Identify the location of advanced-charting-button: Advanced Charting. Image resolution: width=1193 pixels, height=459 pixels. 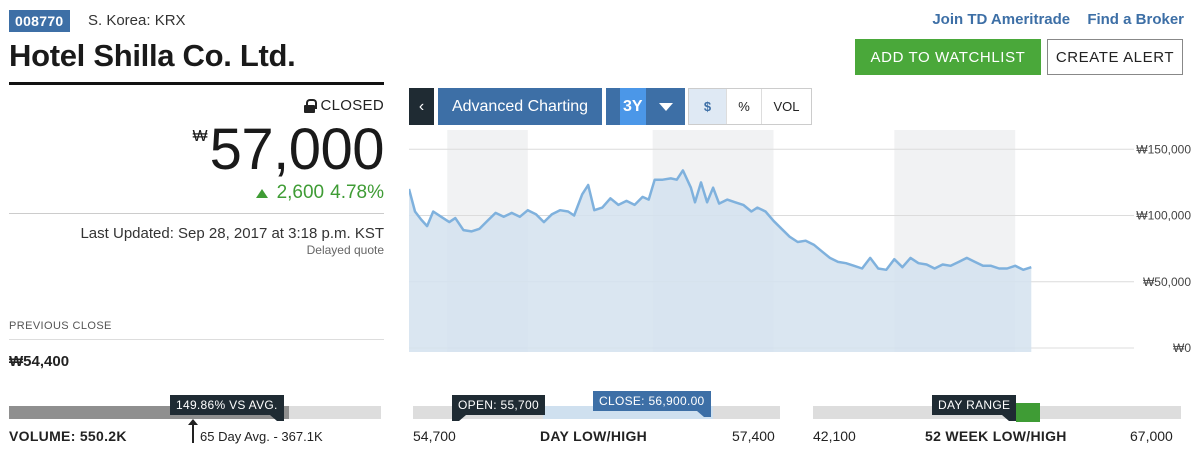
(520, 106).